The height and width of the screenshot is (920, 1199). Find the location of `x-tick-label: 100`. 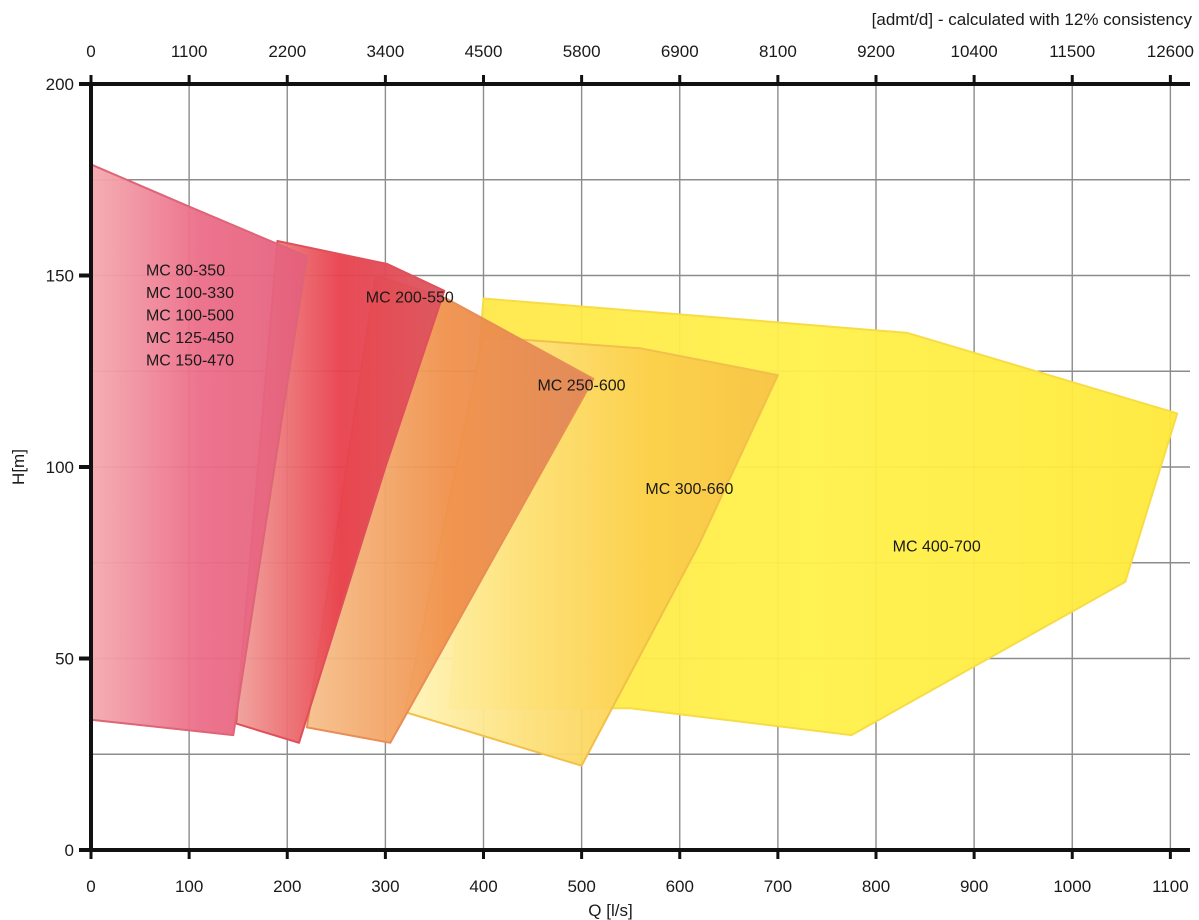

x-tick-label: 100 is located at coordinates (189, 886).